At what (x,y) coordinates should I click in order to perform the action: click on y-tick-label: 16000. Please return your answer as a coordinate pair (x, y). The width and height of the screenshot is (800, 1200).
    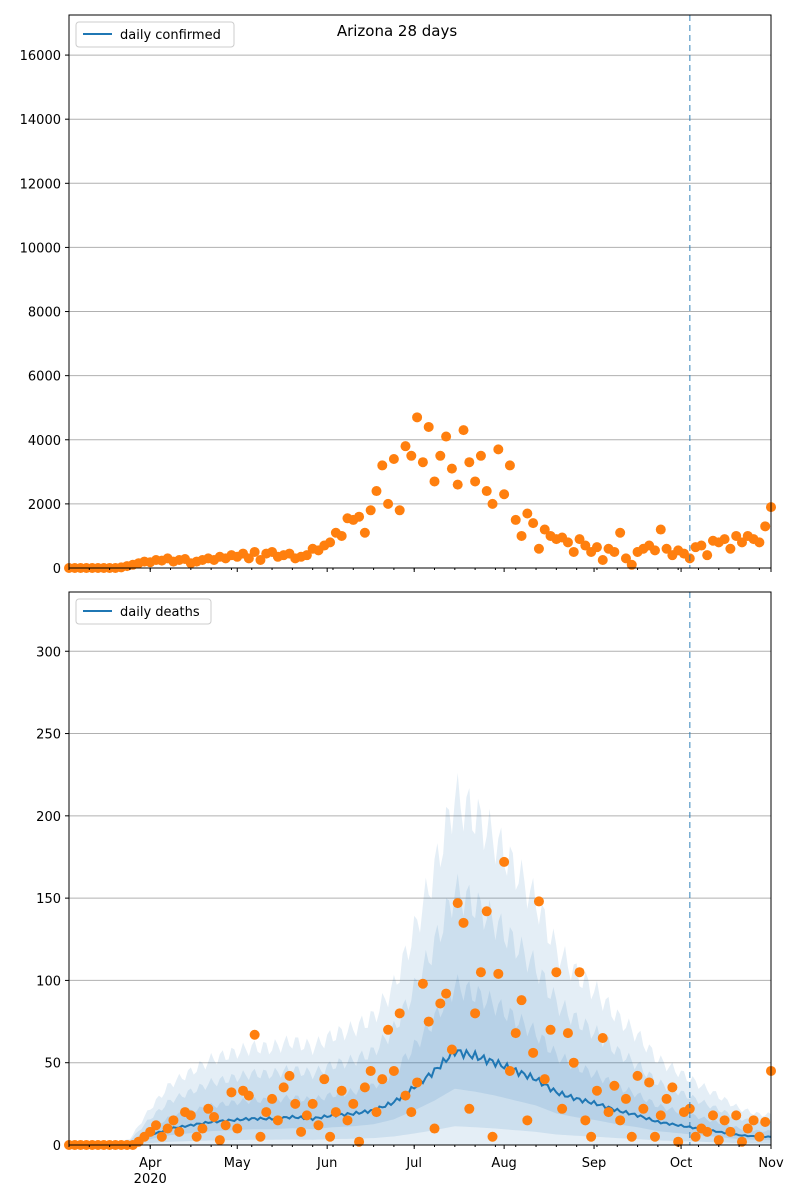
    Looking at the image, I should click on (40, 56).